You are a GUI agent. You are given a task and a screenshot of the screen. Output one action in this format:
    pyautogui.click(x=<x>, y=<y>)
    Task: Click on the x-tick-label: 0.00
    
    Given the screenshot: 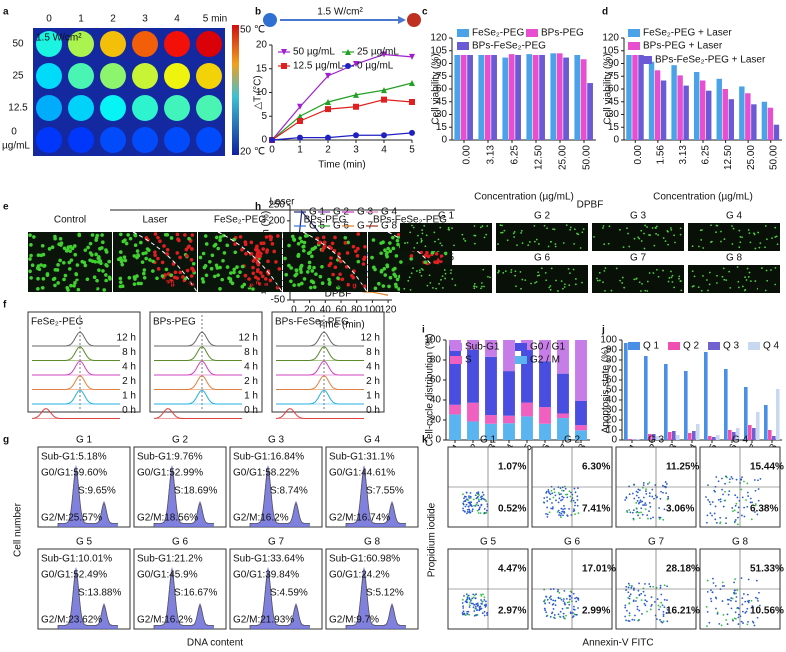 What is the action you would take?
    pyautogui.click(x=638, y=155)
    